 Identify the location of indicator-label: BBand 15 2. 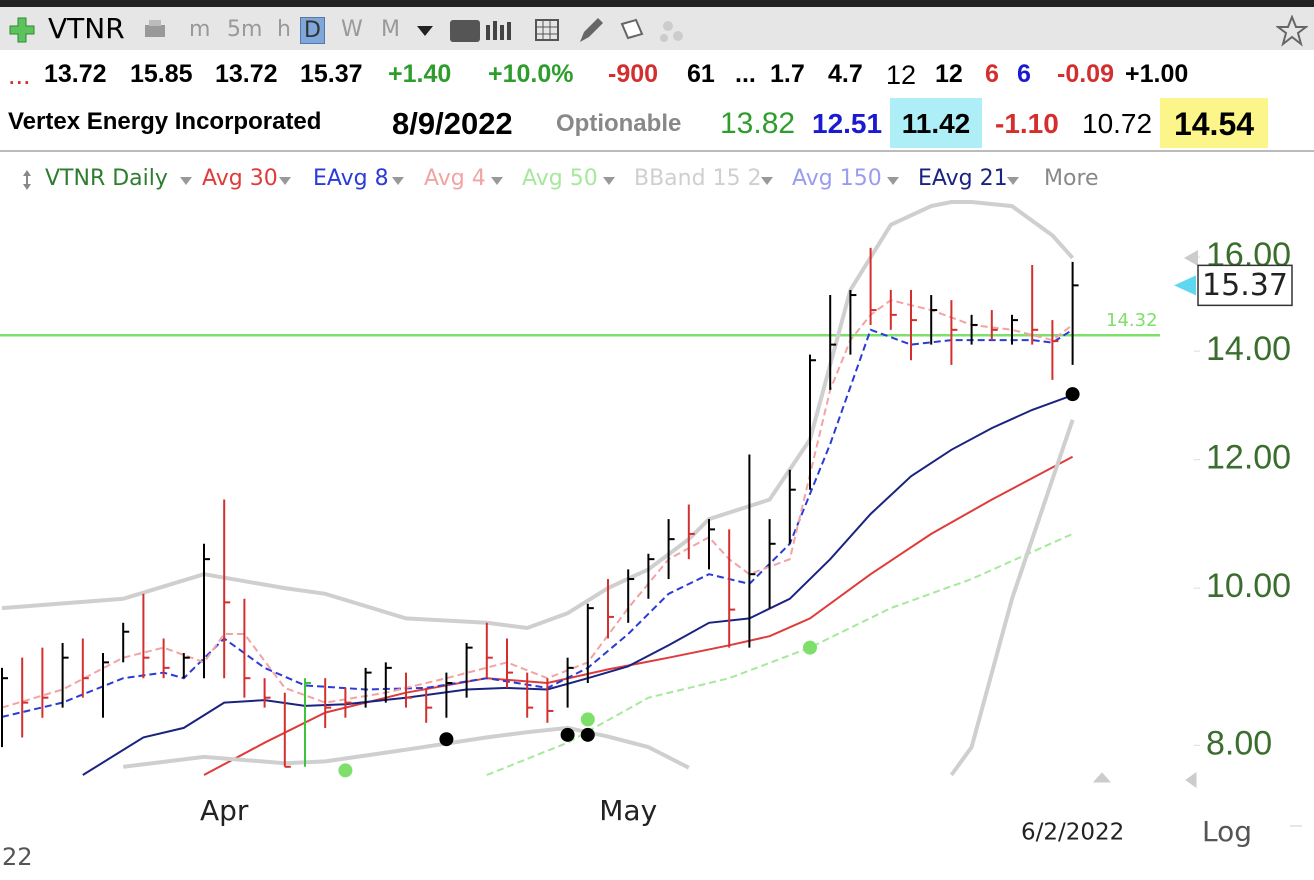
(698, 178).